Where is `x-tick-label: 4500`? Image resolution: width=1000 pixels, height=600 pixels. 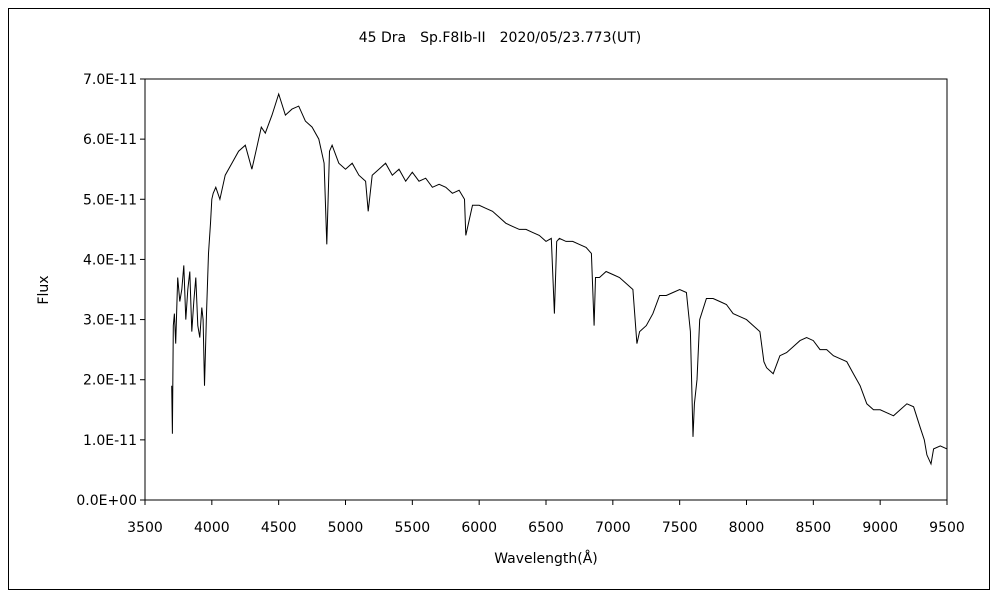
x-tick-label: 4500 is located at coordinates (279, 528).